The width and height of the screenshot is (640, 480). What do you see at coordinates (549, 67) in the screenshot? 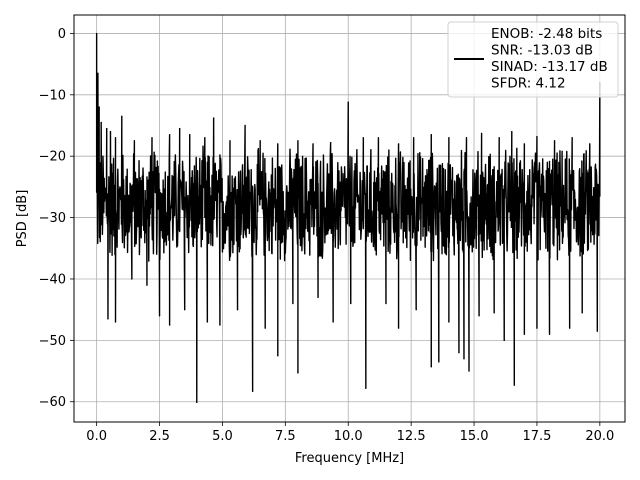
I see `legend-sinad: SINAD: -13.17 dB` at bounding box center [549, 67].